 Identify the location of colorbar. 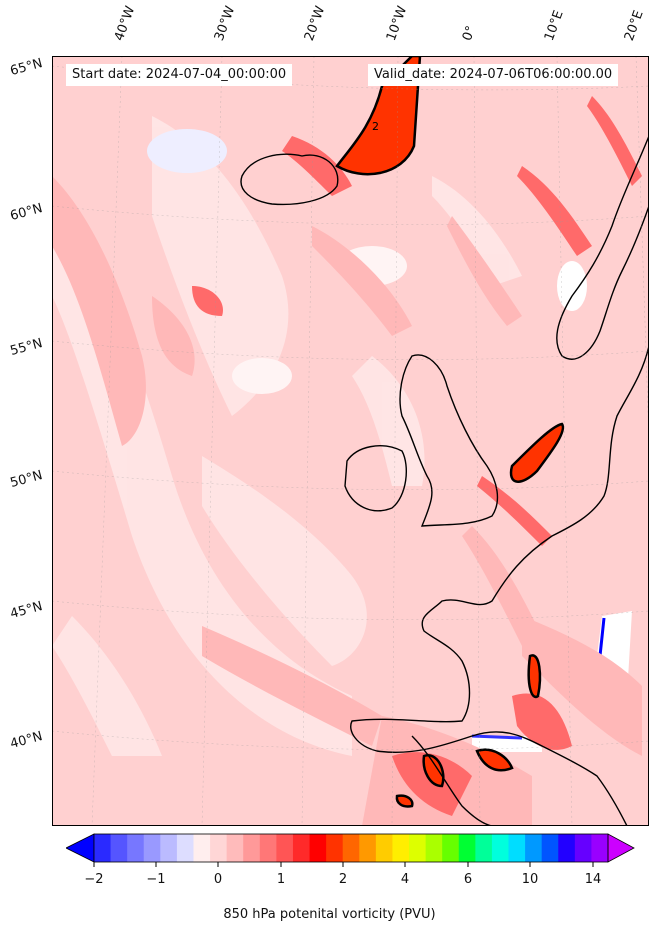
(350, 850).